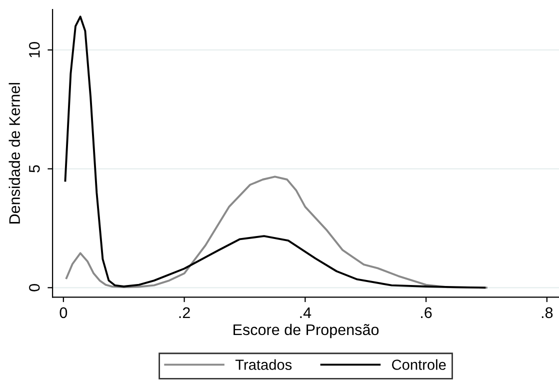 The height and width of the screenshot is (381, 559). I want to click on x-tick-label: .6, so click(426, 312).